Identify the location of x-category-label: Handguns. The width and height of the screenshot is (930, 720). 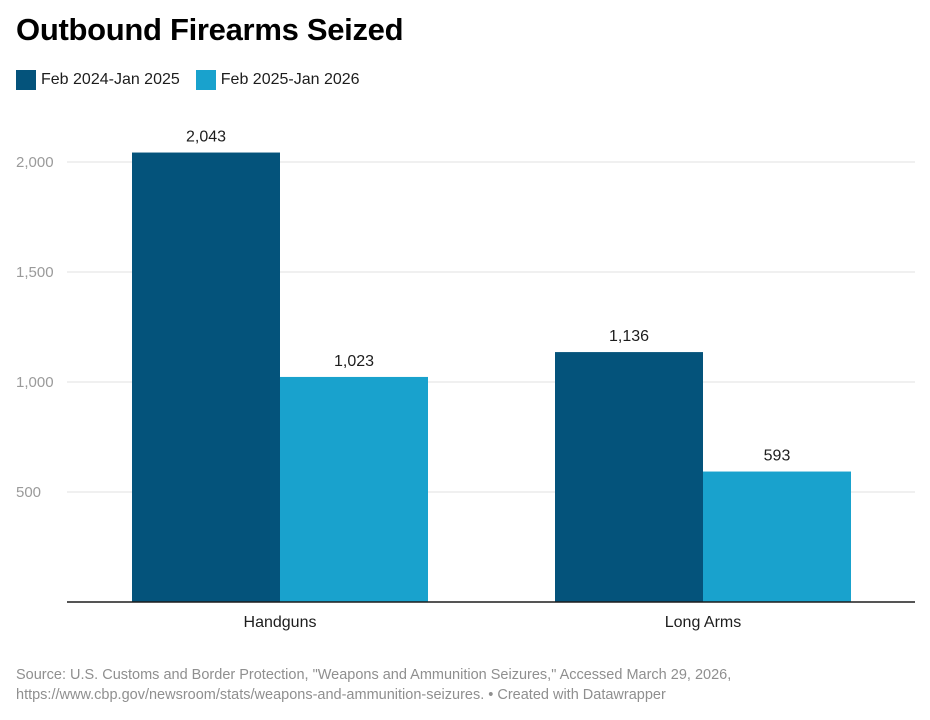
(280, 622).